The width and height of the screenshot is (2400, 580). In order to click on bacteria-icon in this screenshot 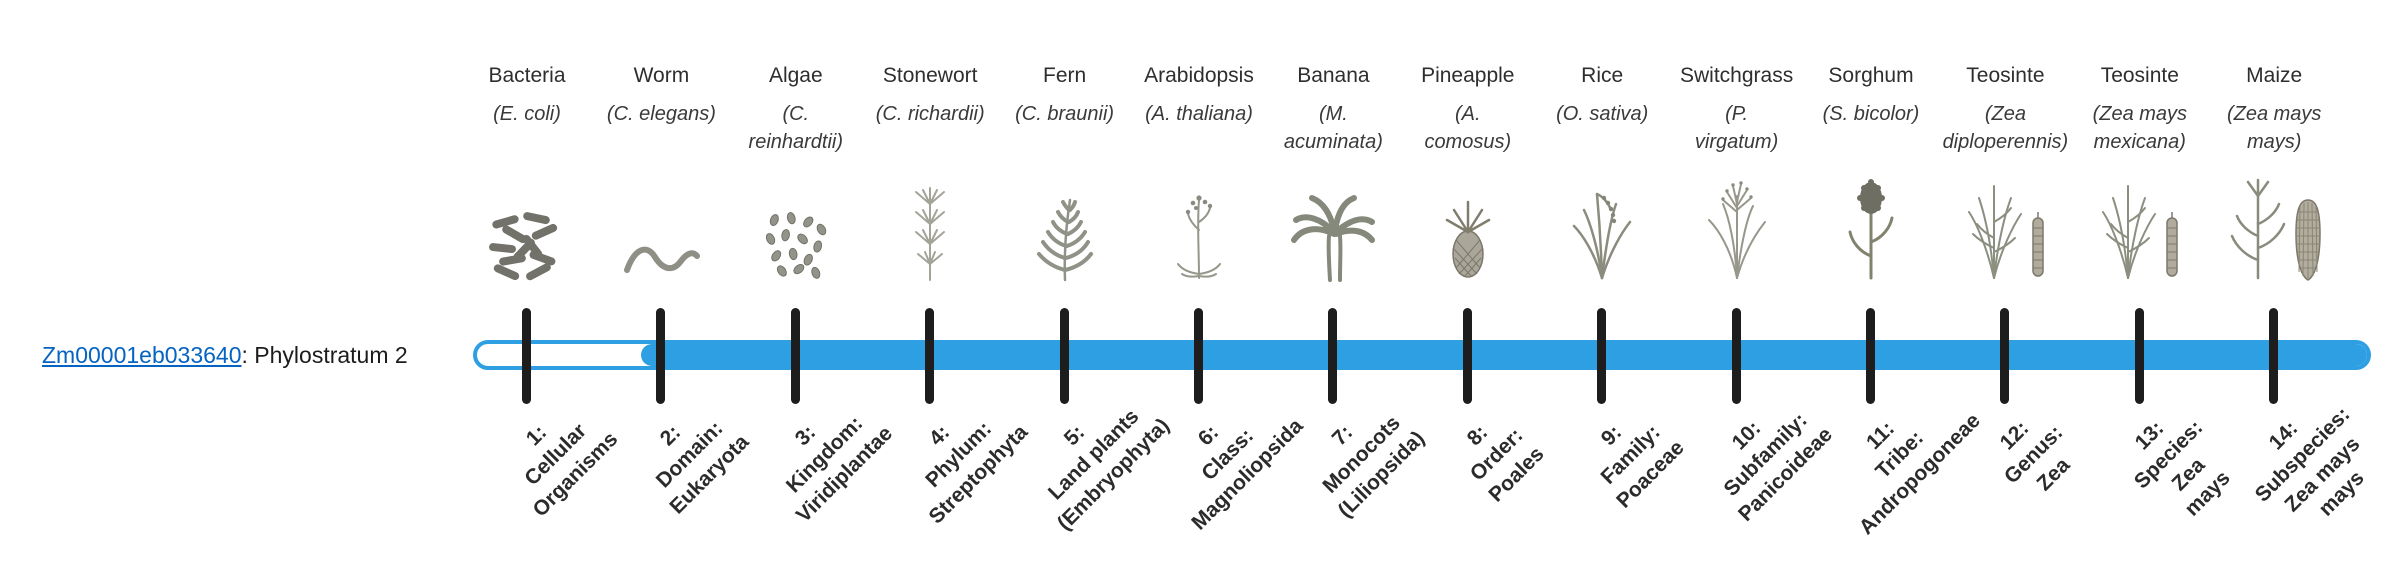, I will do `click(527, 246)`.